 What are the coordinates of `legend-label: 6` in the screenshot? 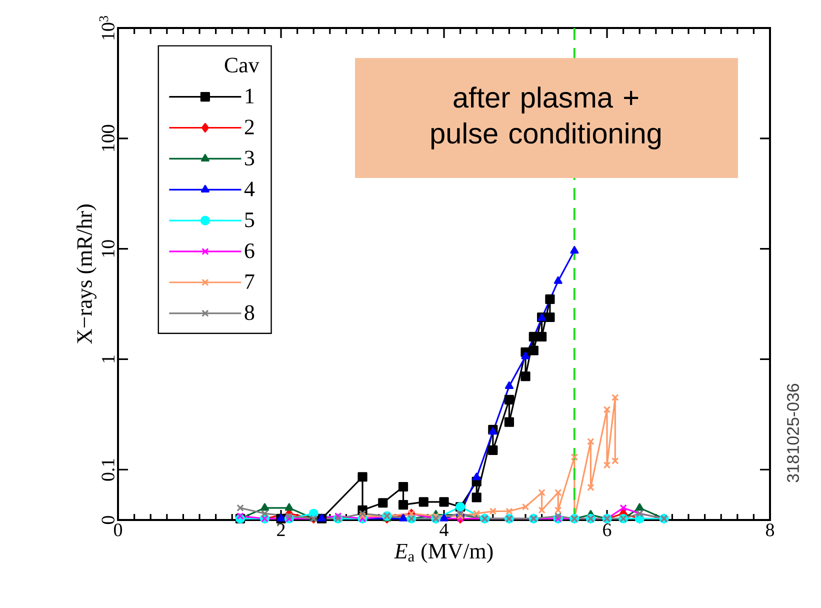 It's located at (249, 250).